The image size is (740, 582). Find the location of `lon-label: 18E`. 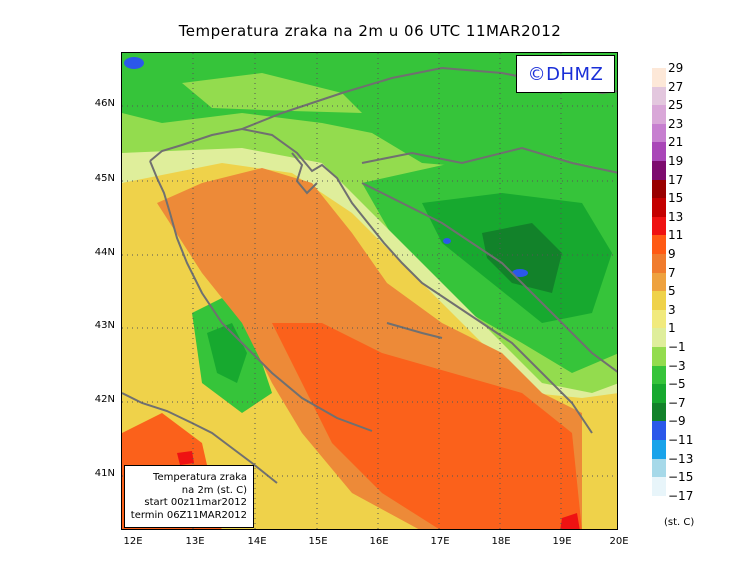

lon-label: 18E is located at coordinates (501, 541).